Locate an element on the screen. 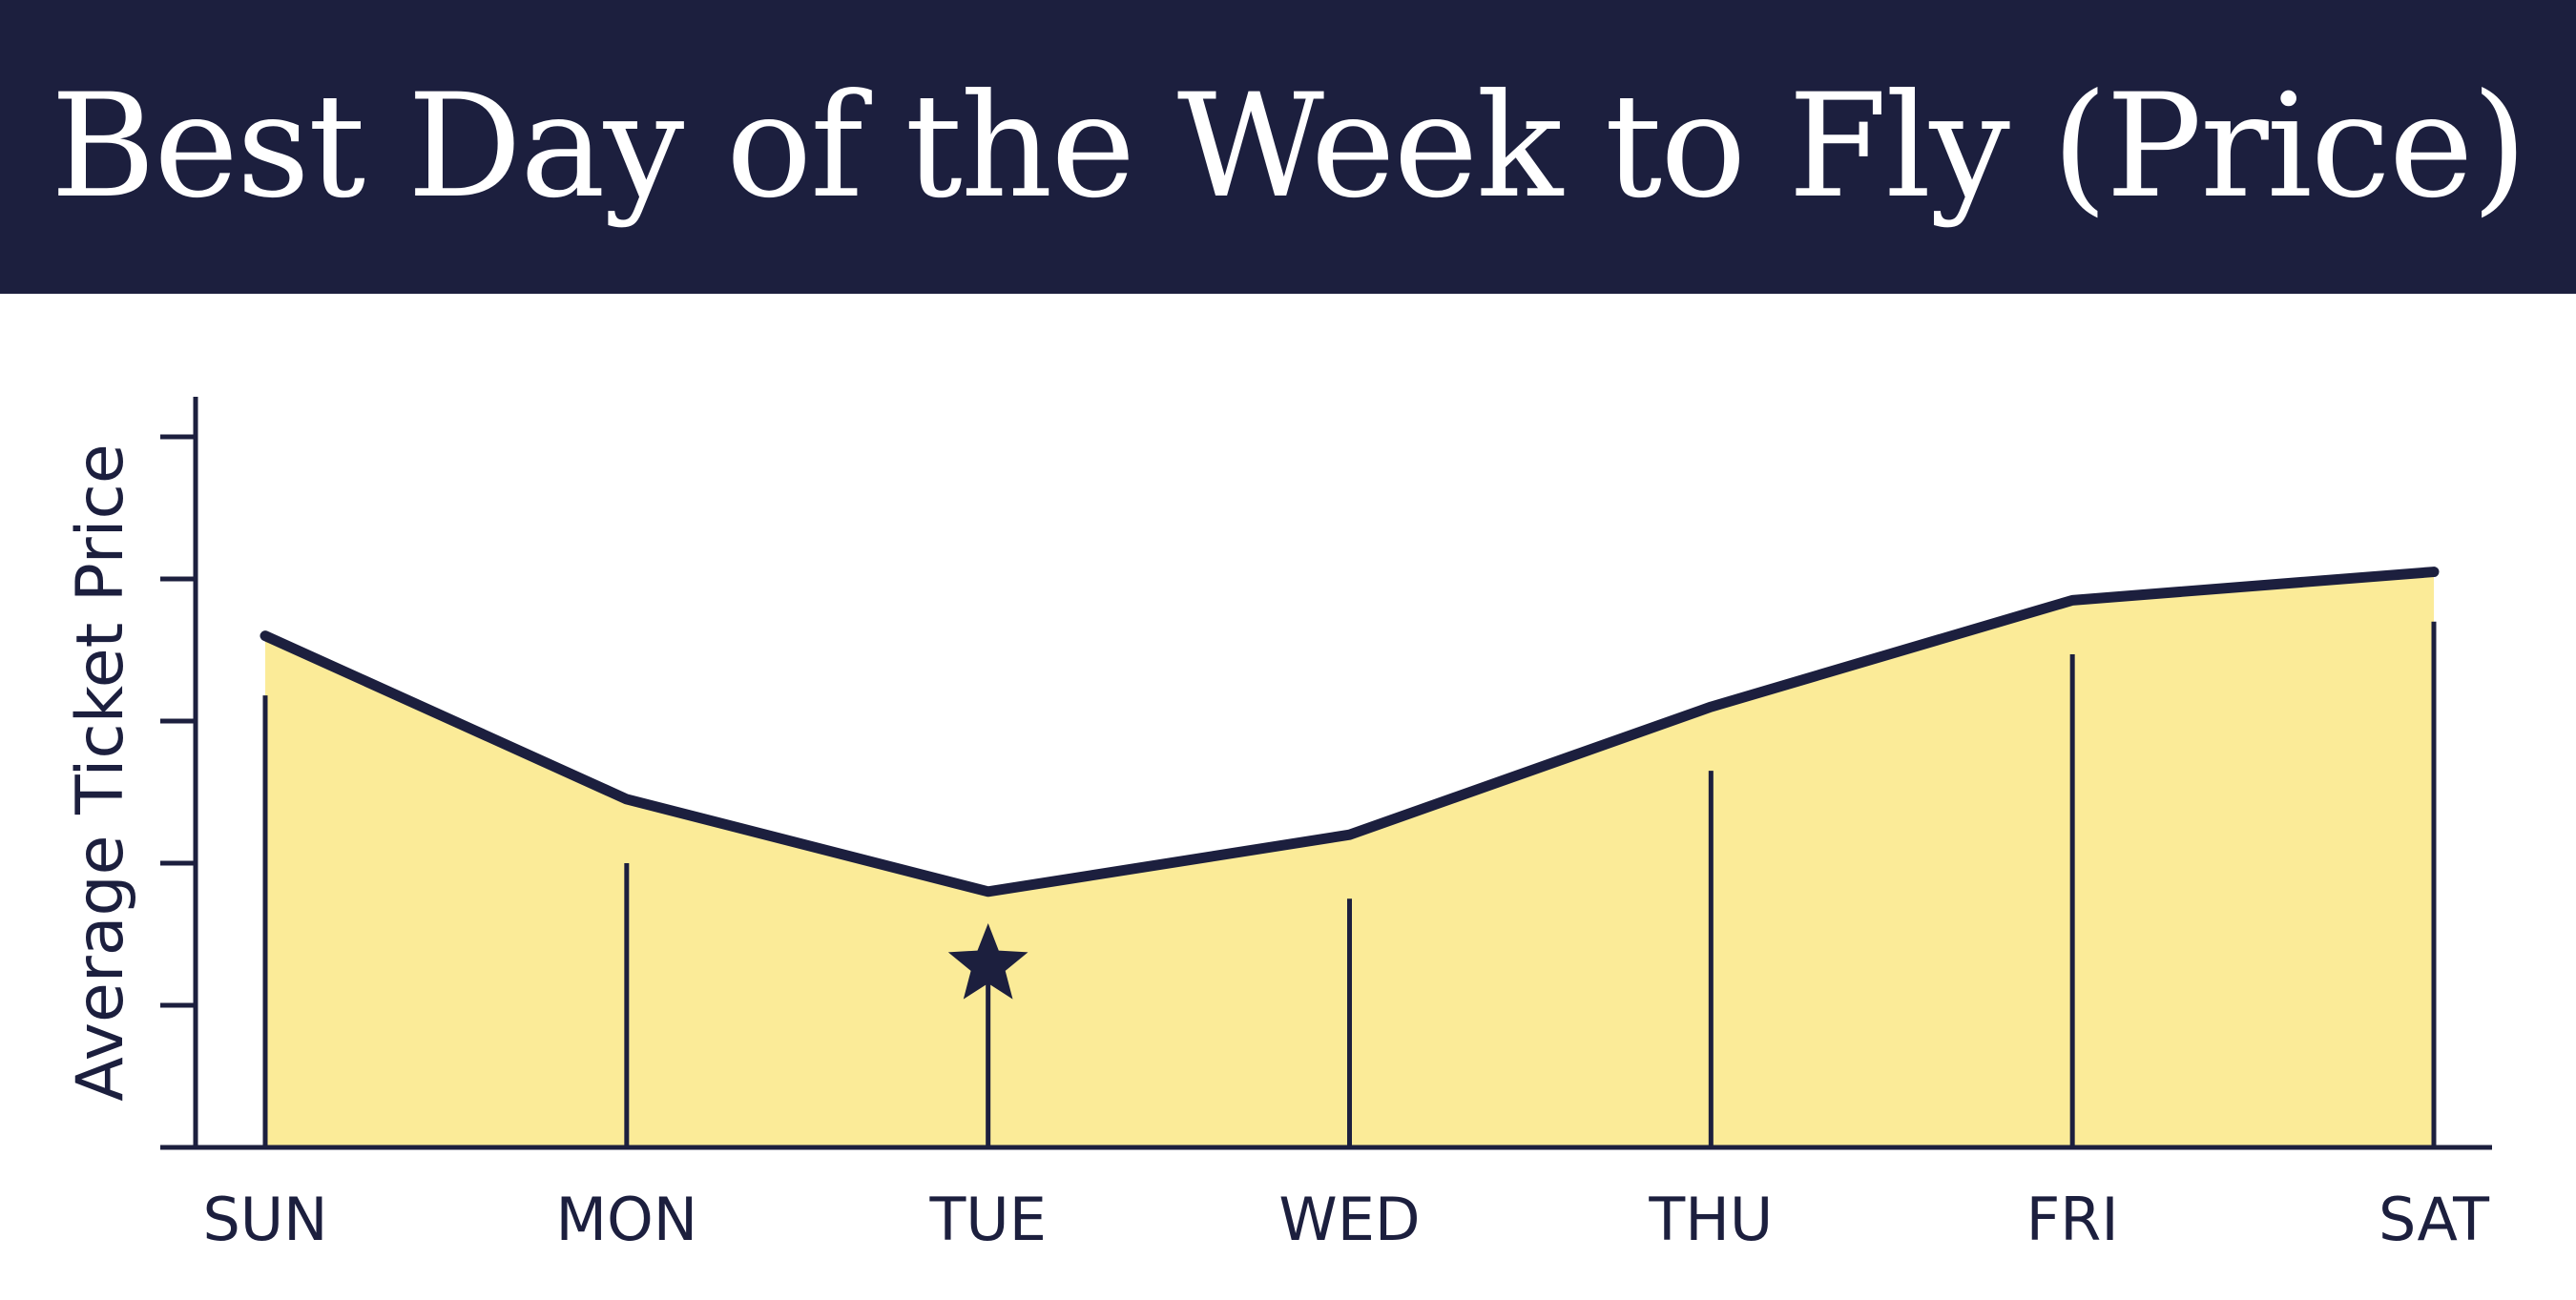  chart-title: Best Day of the Week to Fly (Price) is located at coordinates (1288, 147).